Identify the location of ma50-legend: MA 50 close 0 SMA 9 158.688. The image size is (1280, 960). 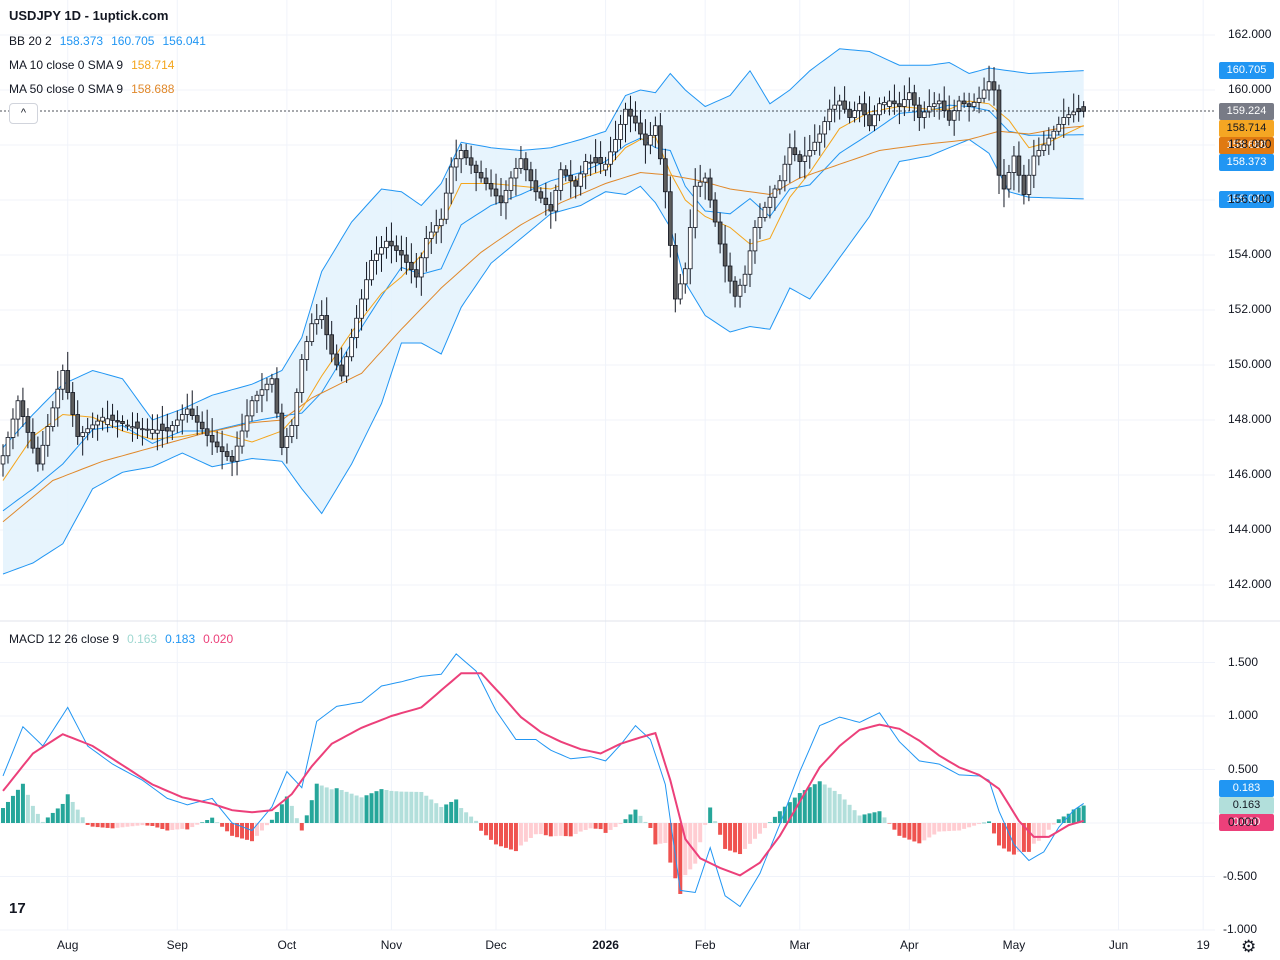
(95, 89).